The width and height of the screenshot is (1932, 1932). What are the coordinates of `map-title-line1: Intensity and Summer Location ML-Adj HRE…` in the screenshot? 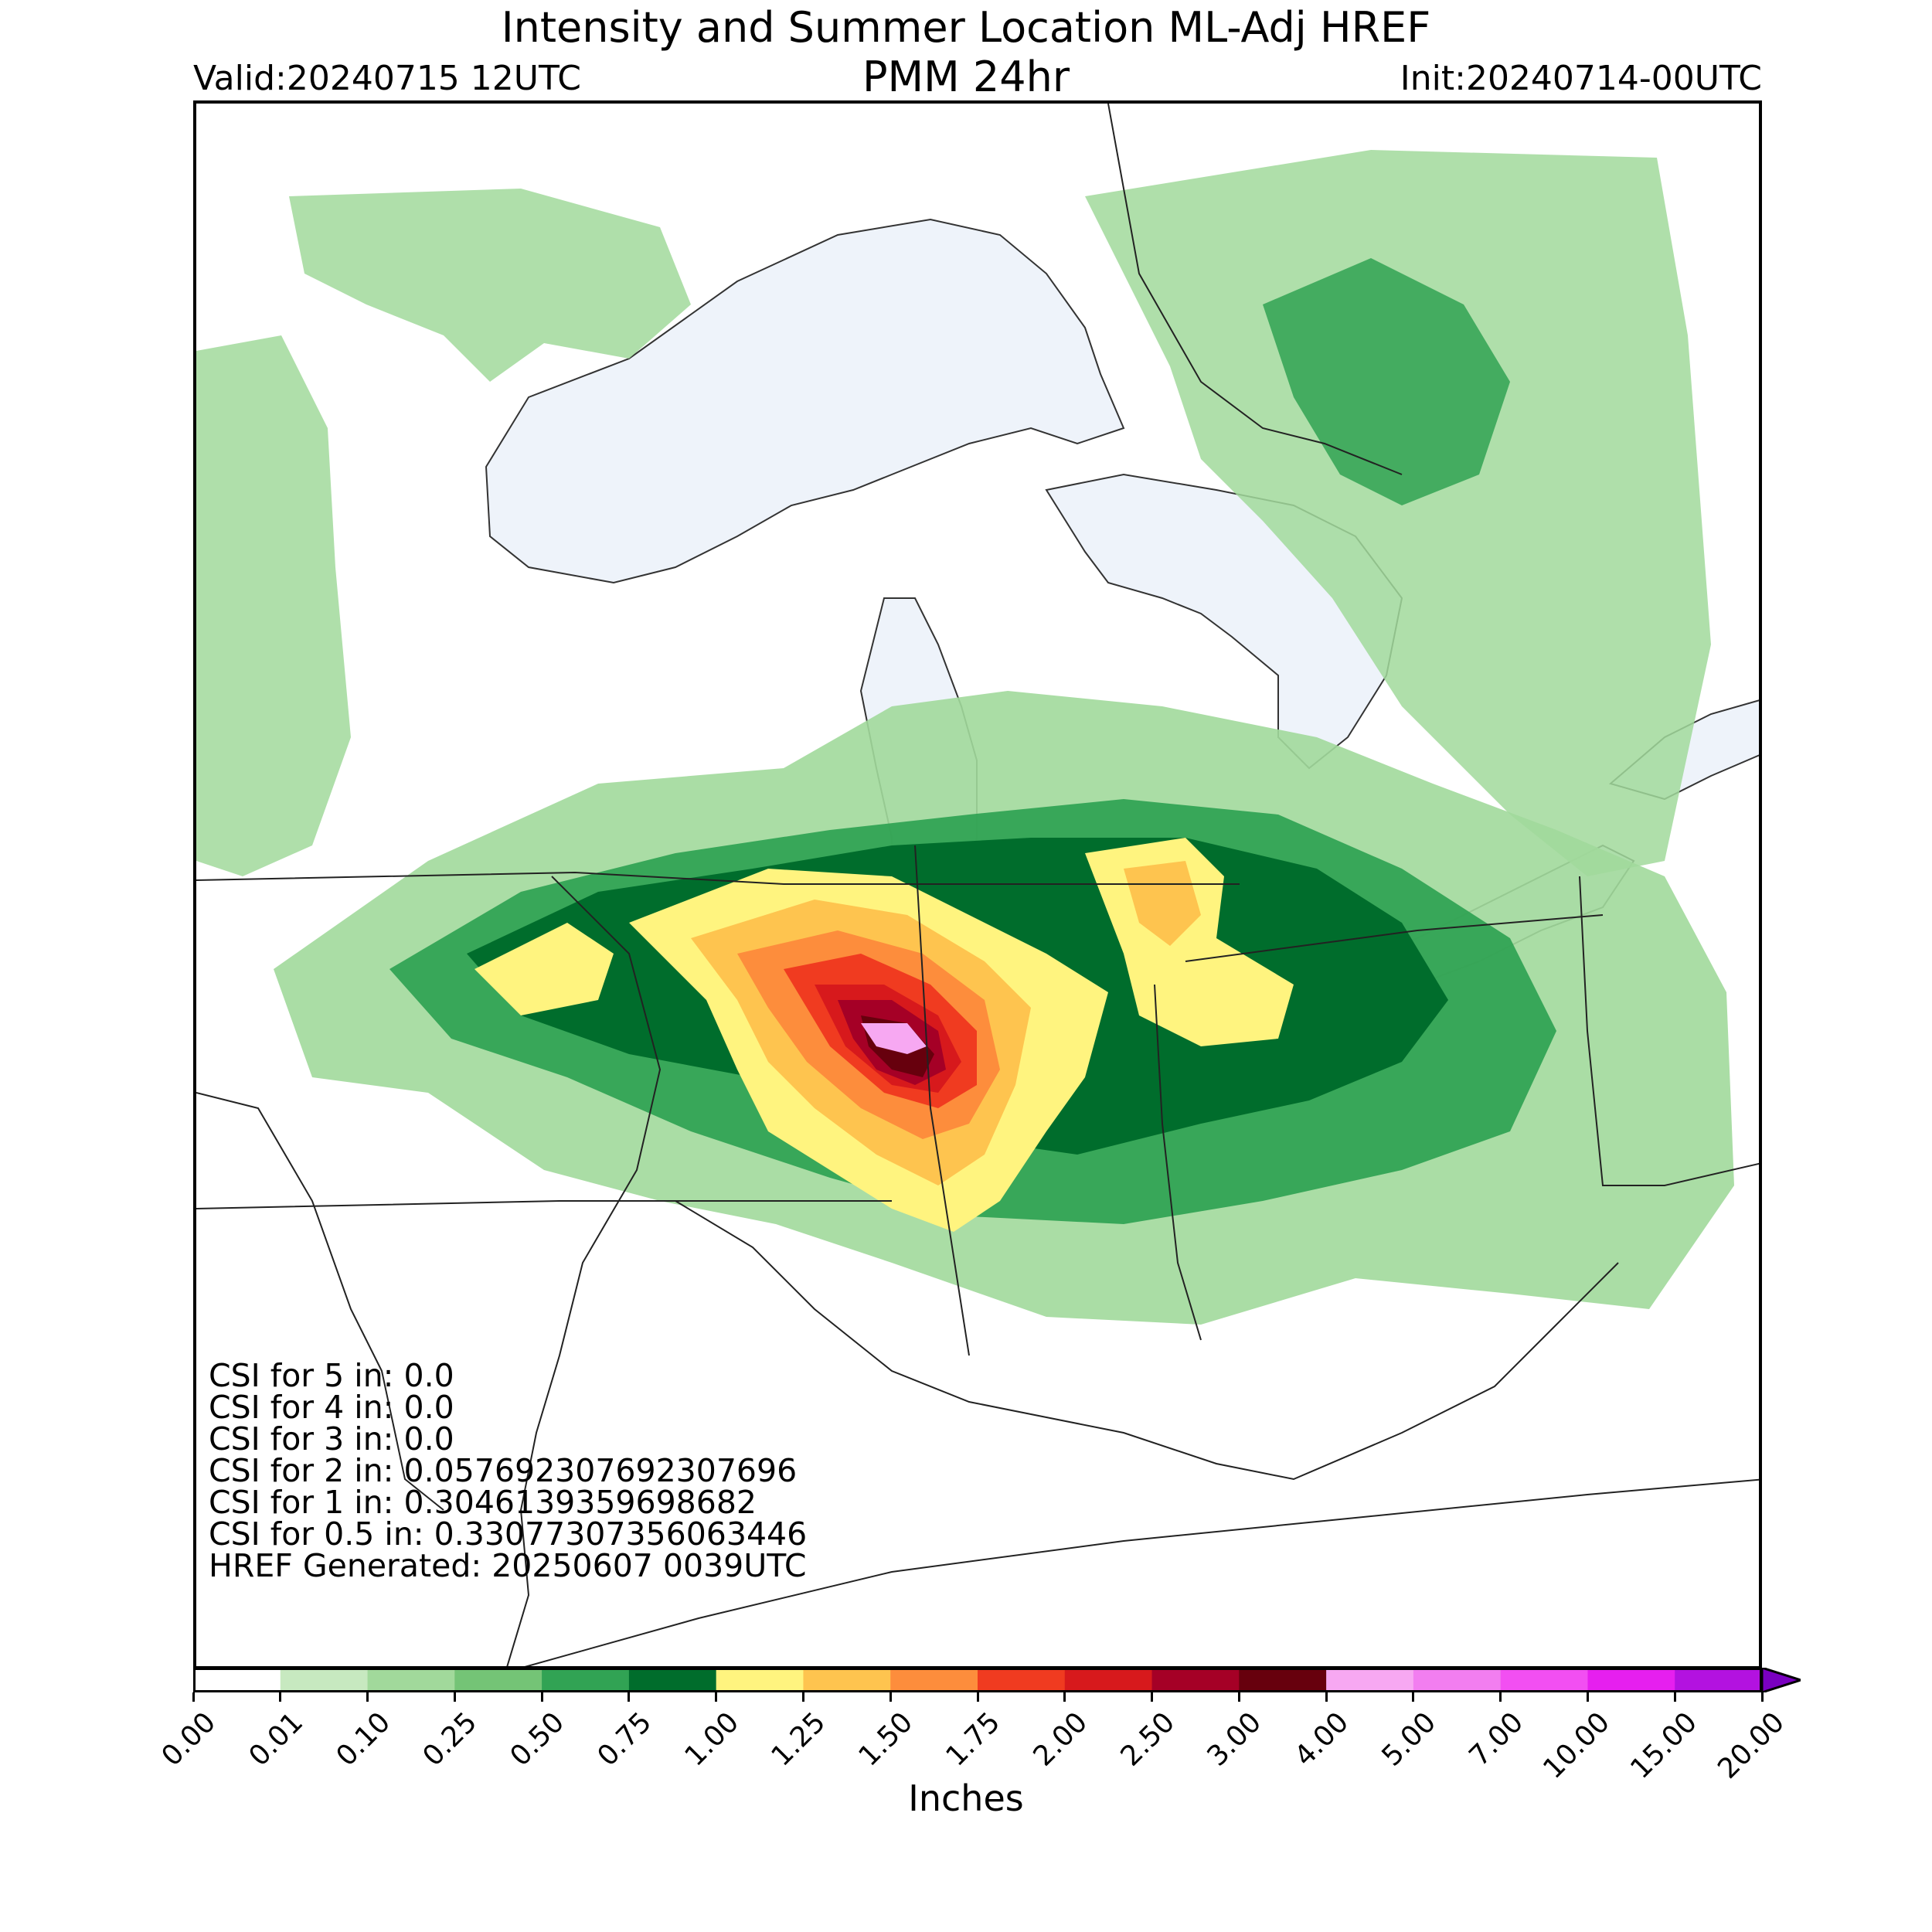 It's located at (966, 27).